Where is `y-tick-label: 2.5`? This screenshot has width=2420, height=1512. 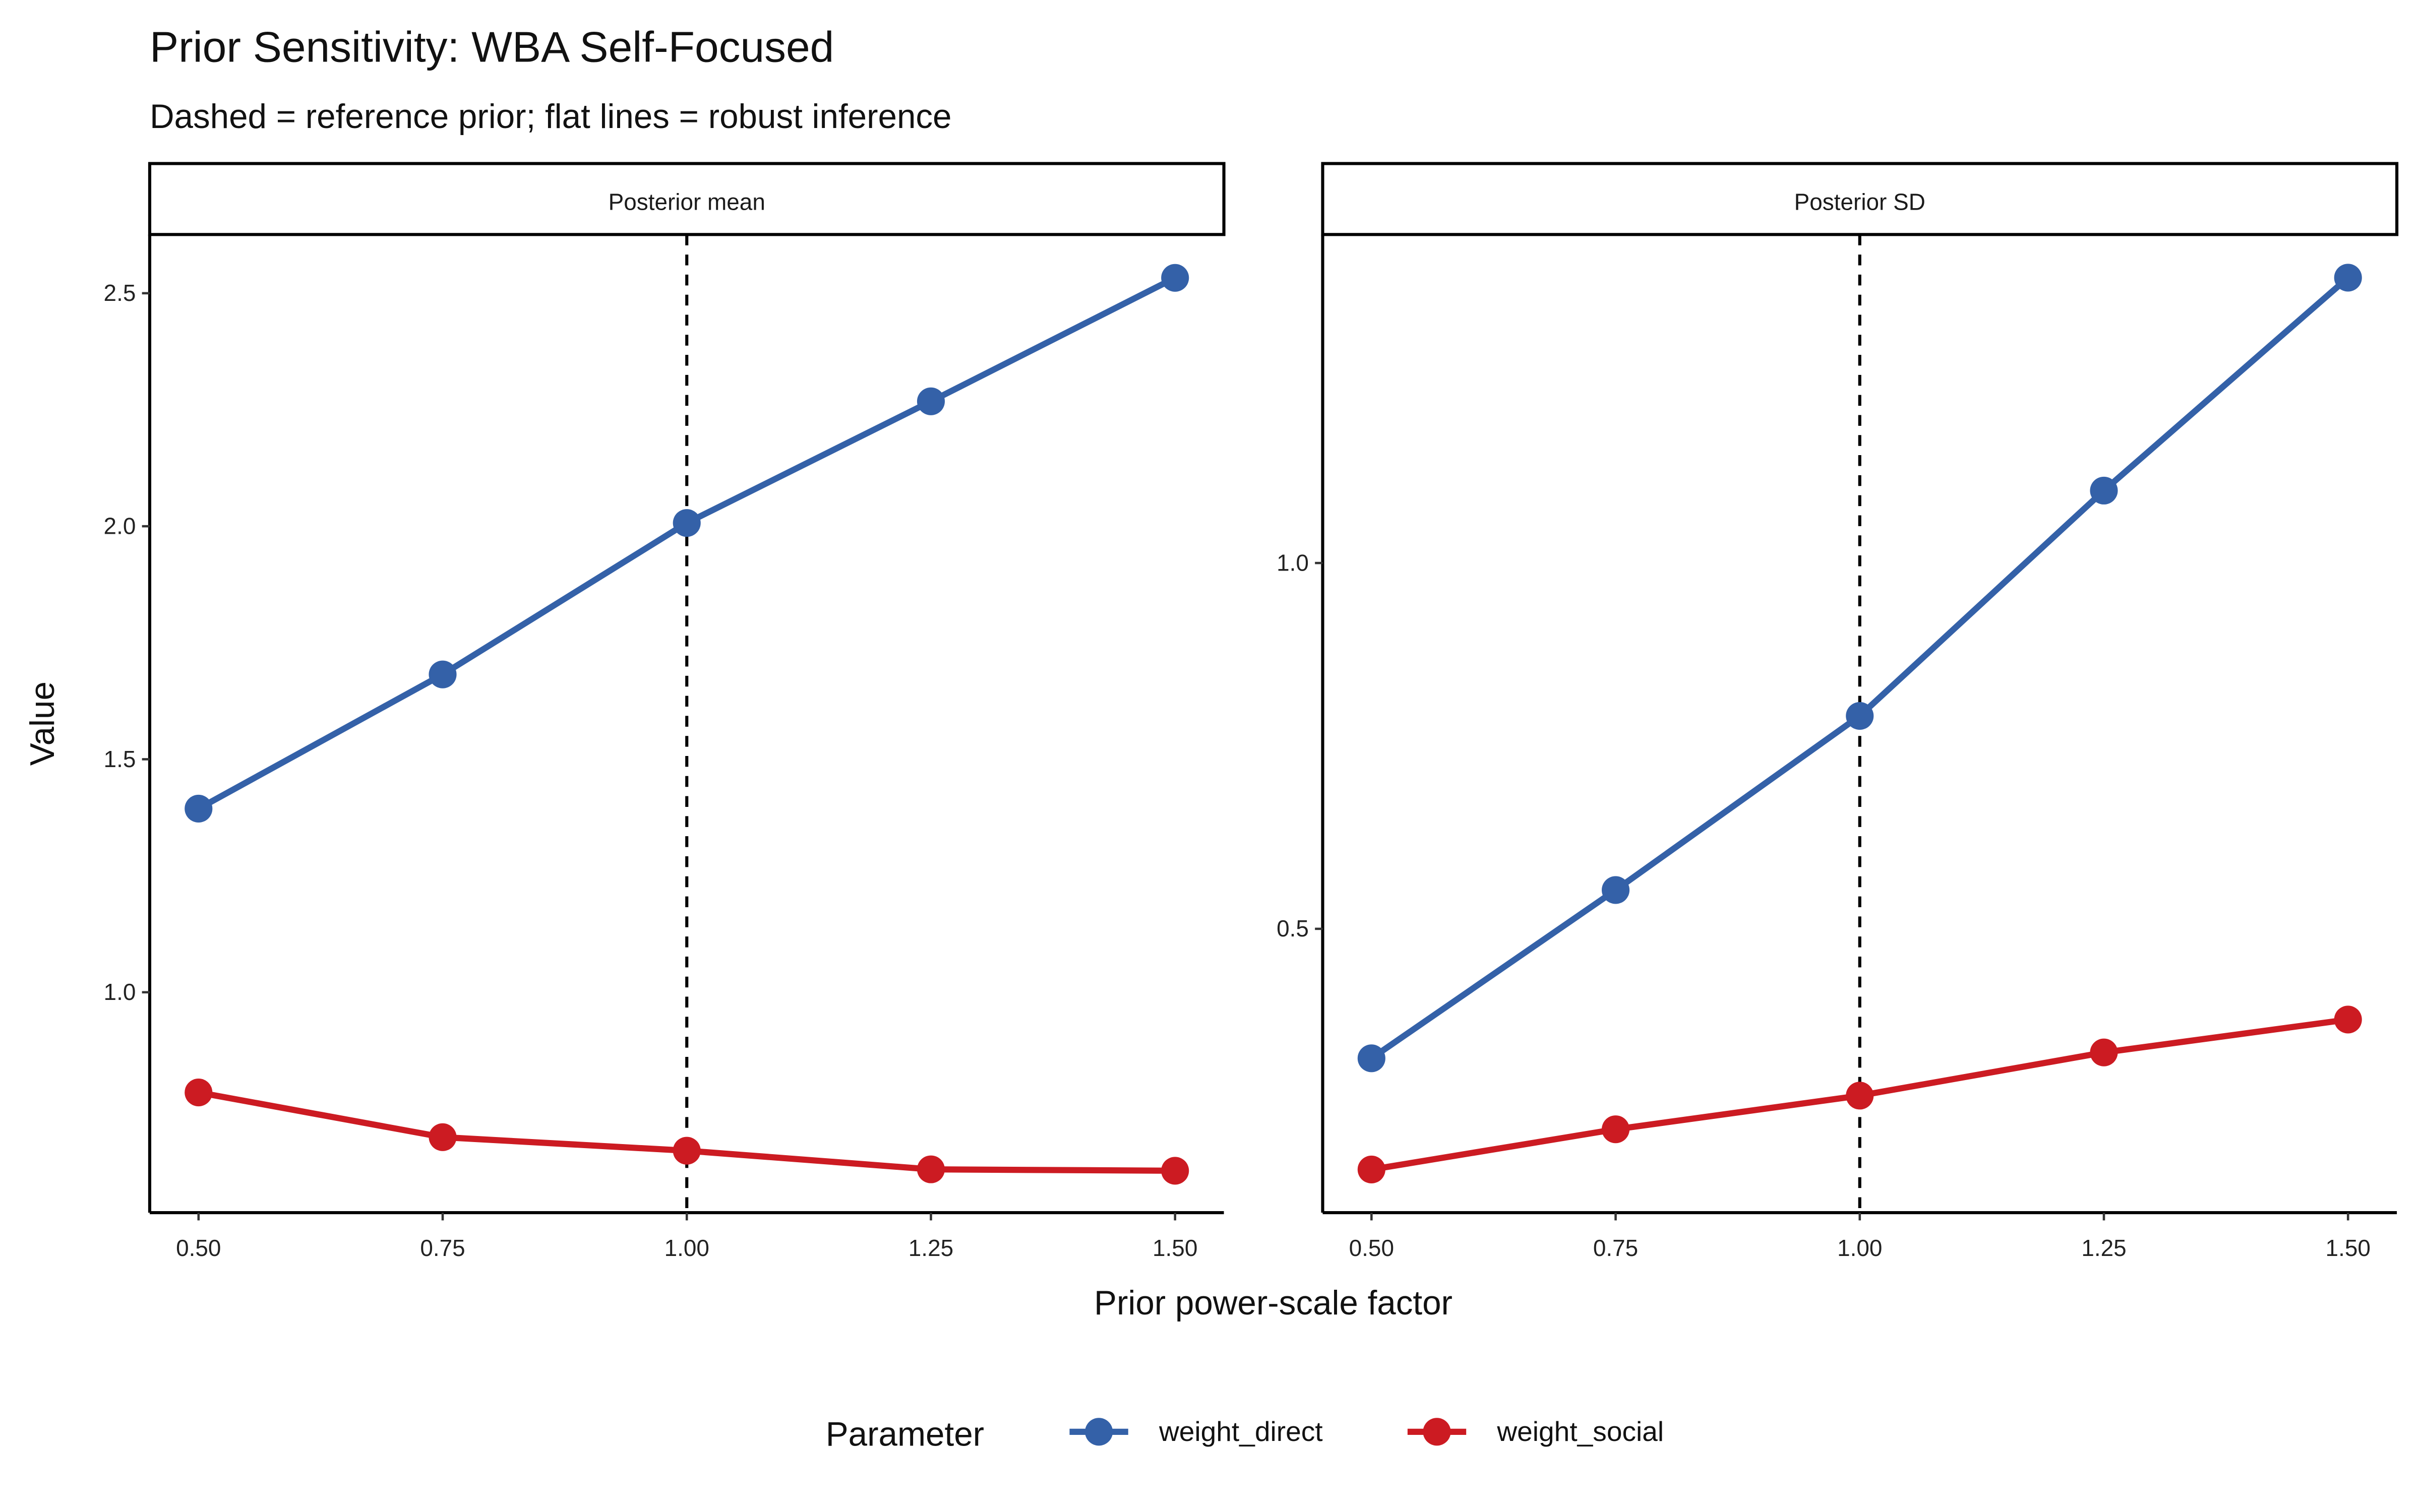
y-tick-label: 2.5 is located at coordinates (120, 293).